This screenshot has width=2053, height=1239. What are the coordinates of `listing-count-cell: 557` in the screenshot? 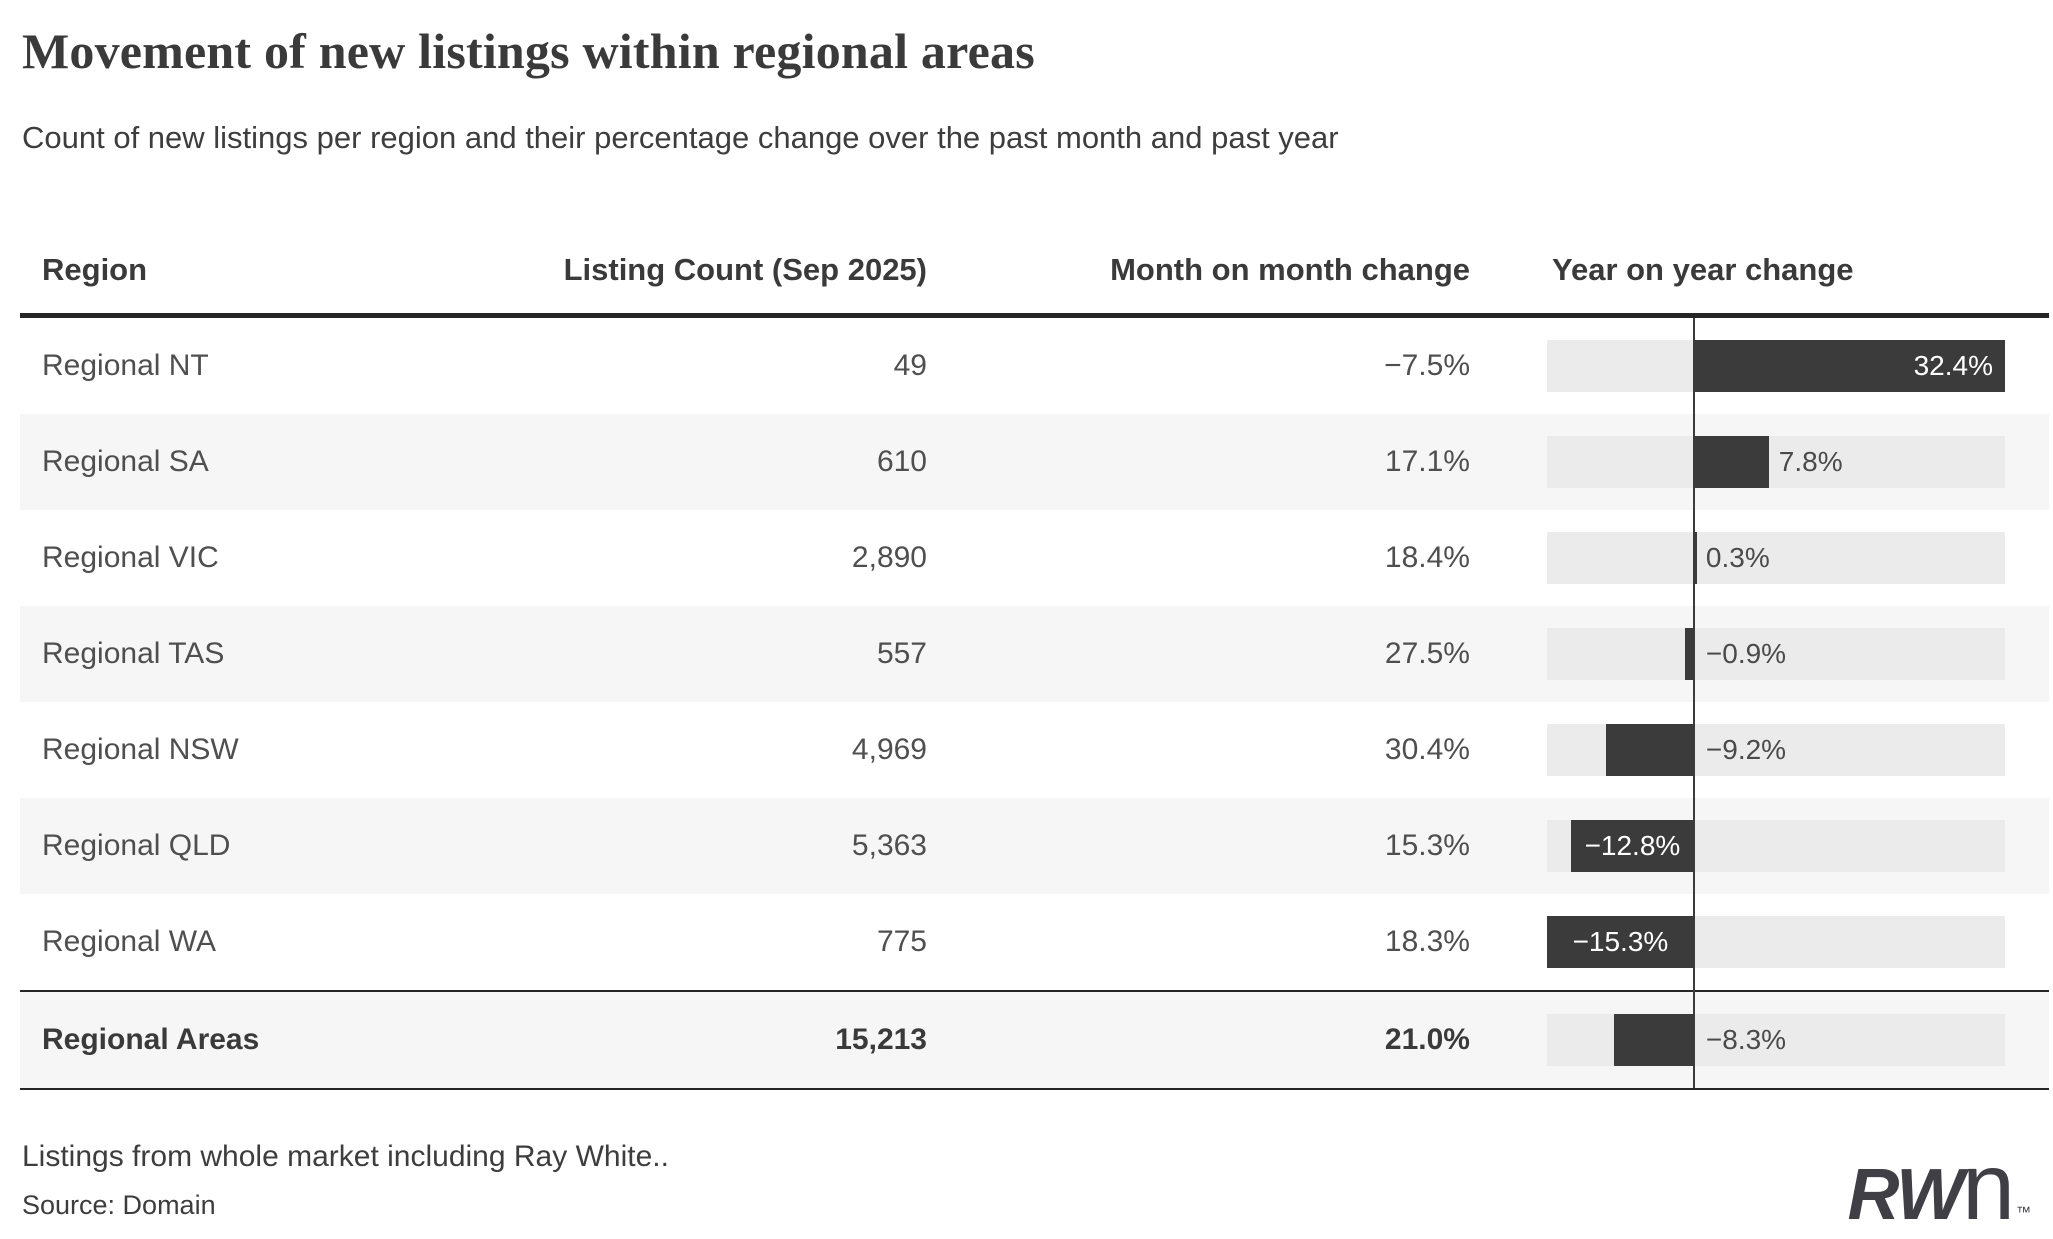 It's located at (901, 653).